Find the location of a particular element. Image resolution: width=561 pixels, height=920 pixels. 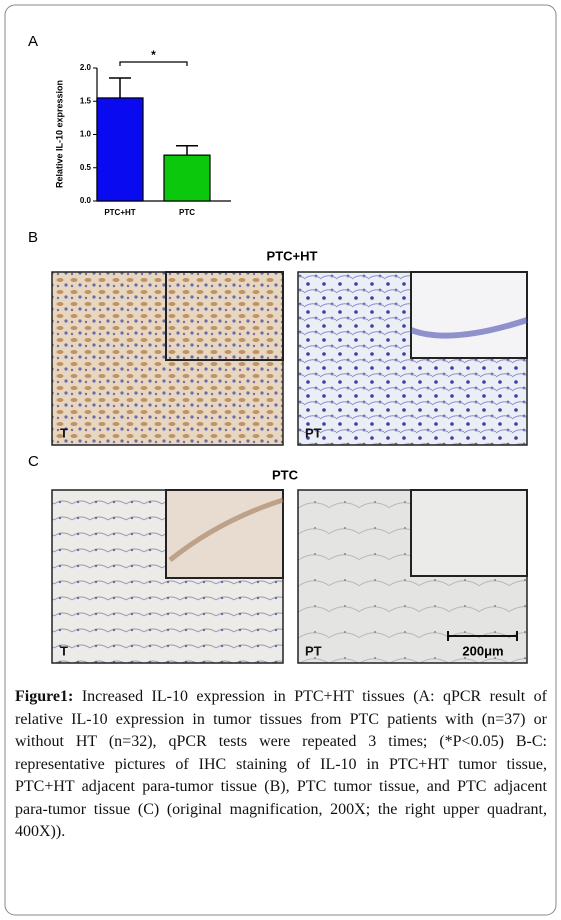

panel-label: C is located at coordinates (33, 461).